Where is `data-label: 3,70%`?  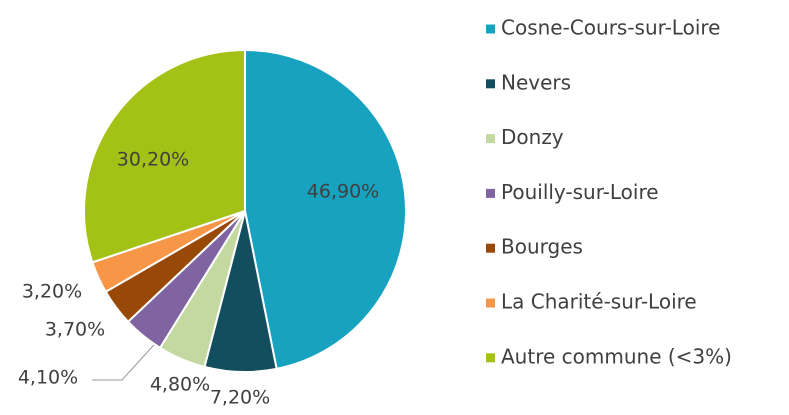
data-label: 3,70% is located at coordinates (75, 330).